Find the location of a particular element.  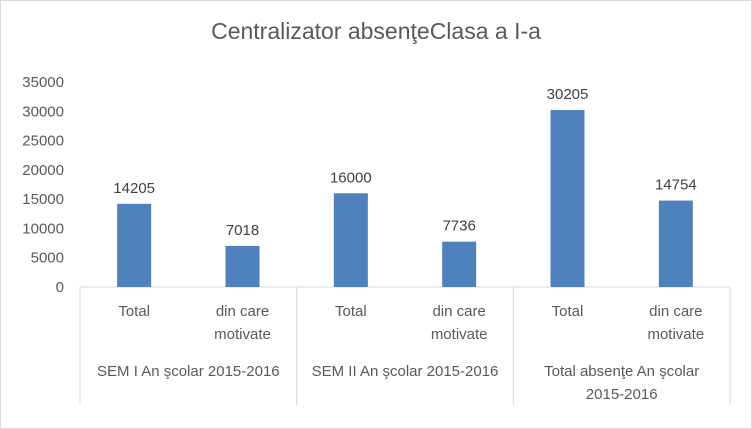

chart-title: Centralizator absenţeClasa a I-a is located at coordinates (376, 31).